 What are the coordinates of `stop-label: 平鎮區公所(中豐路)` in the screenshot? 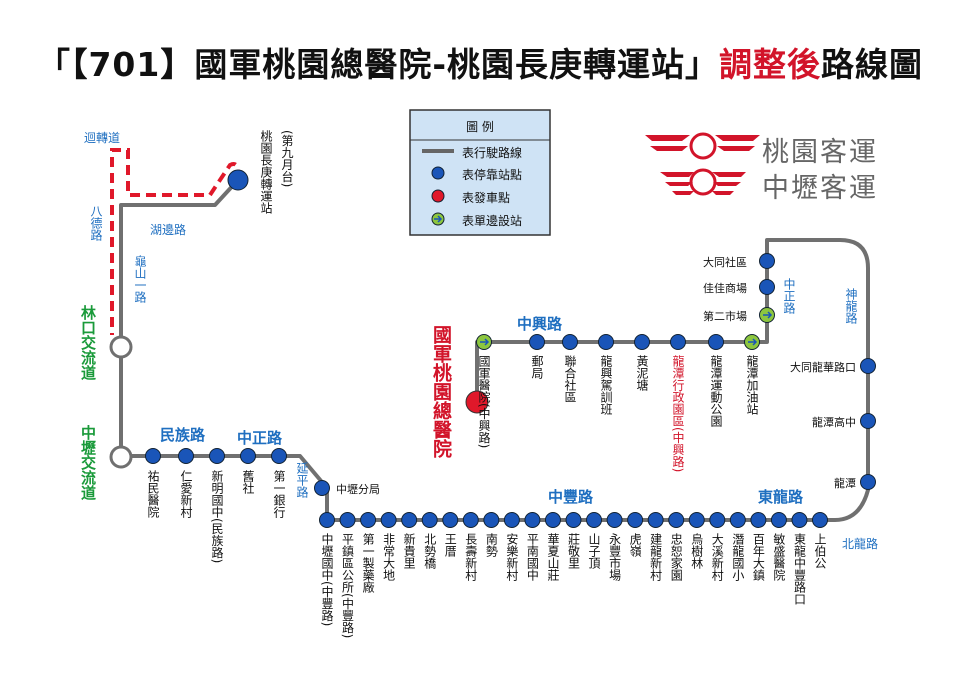 It's located at (347, 586).